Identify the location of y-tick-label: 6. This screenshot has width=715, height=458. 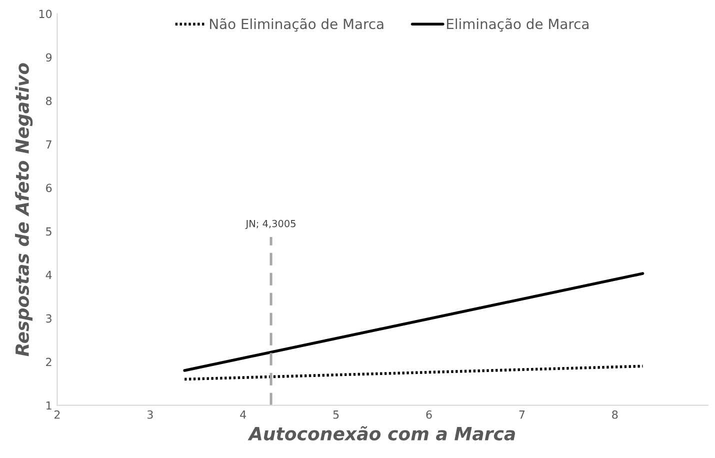
(49, 188).